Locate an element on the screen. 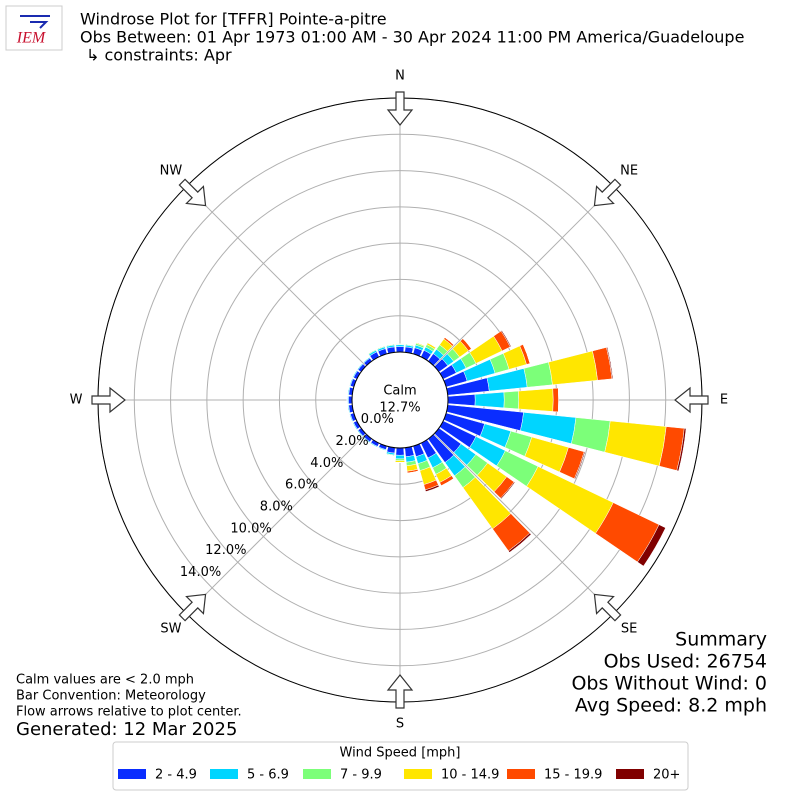 This screenshot has width=800, height=800. chart-title: Windrose Plot for [TFFR] Pointe-a-pitre is located at coordinates (233, 19).